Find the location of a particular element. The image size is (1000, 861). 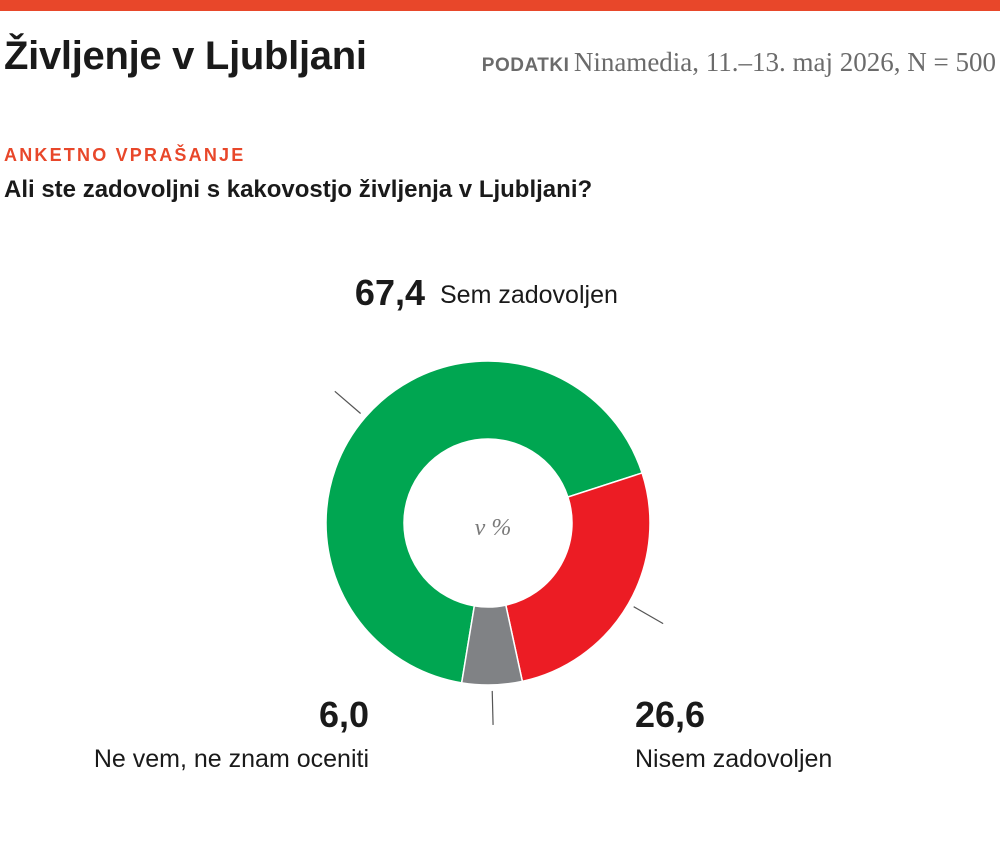

slice-value-dissatisfied: 26,6 is located at coordinates (670, 714).